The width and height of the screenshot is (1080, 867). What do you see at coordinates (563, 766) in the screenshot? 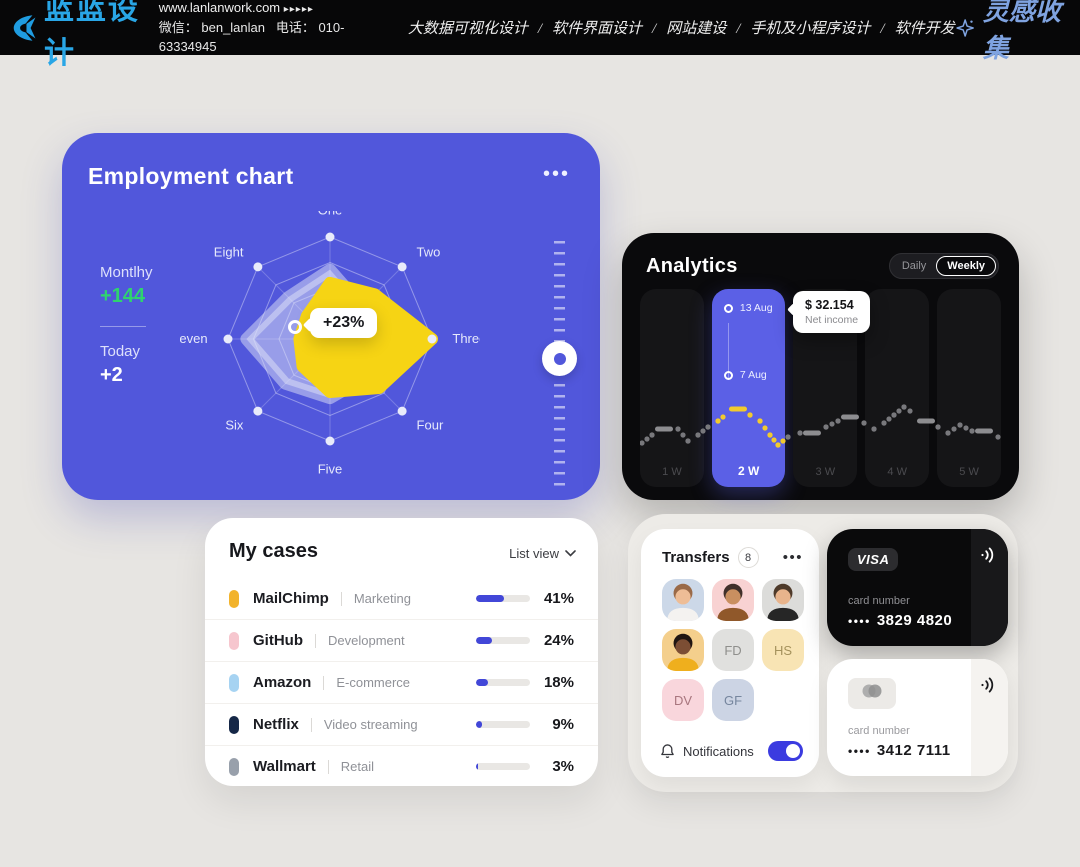
I see `case-percent: 3%` at bounding box center [563, 766].